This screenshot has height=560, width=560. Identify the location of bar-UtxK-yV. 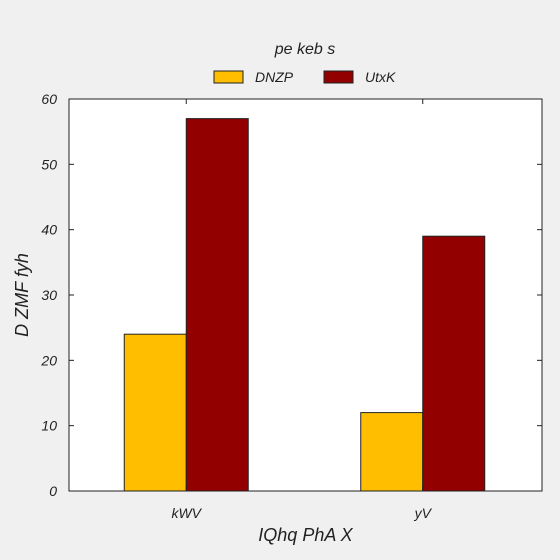
(454, 363).